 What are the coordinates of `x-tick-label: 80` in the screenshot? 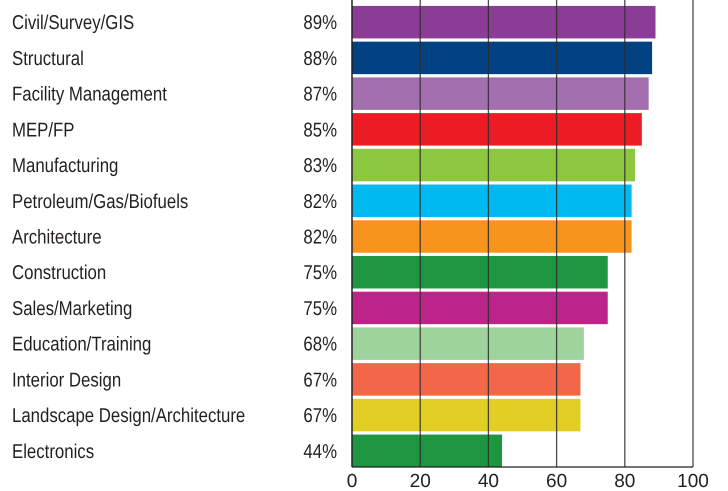 It's located at (625, 481).